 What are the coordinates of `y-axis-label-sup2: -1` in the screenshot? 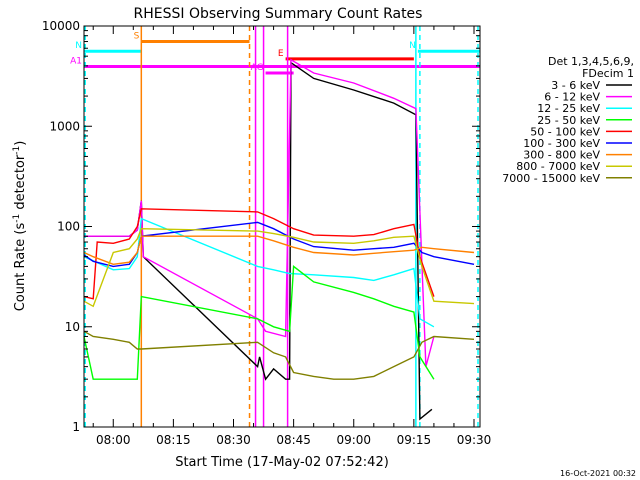 It's located at (17, 150).